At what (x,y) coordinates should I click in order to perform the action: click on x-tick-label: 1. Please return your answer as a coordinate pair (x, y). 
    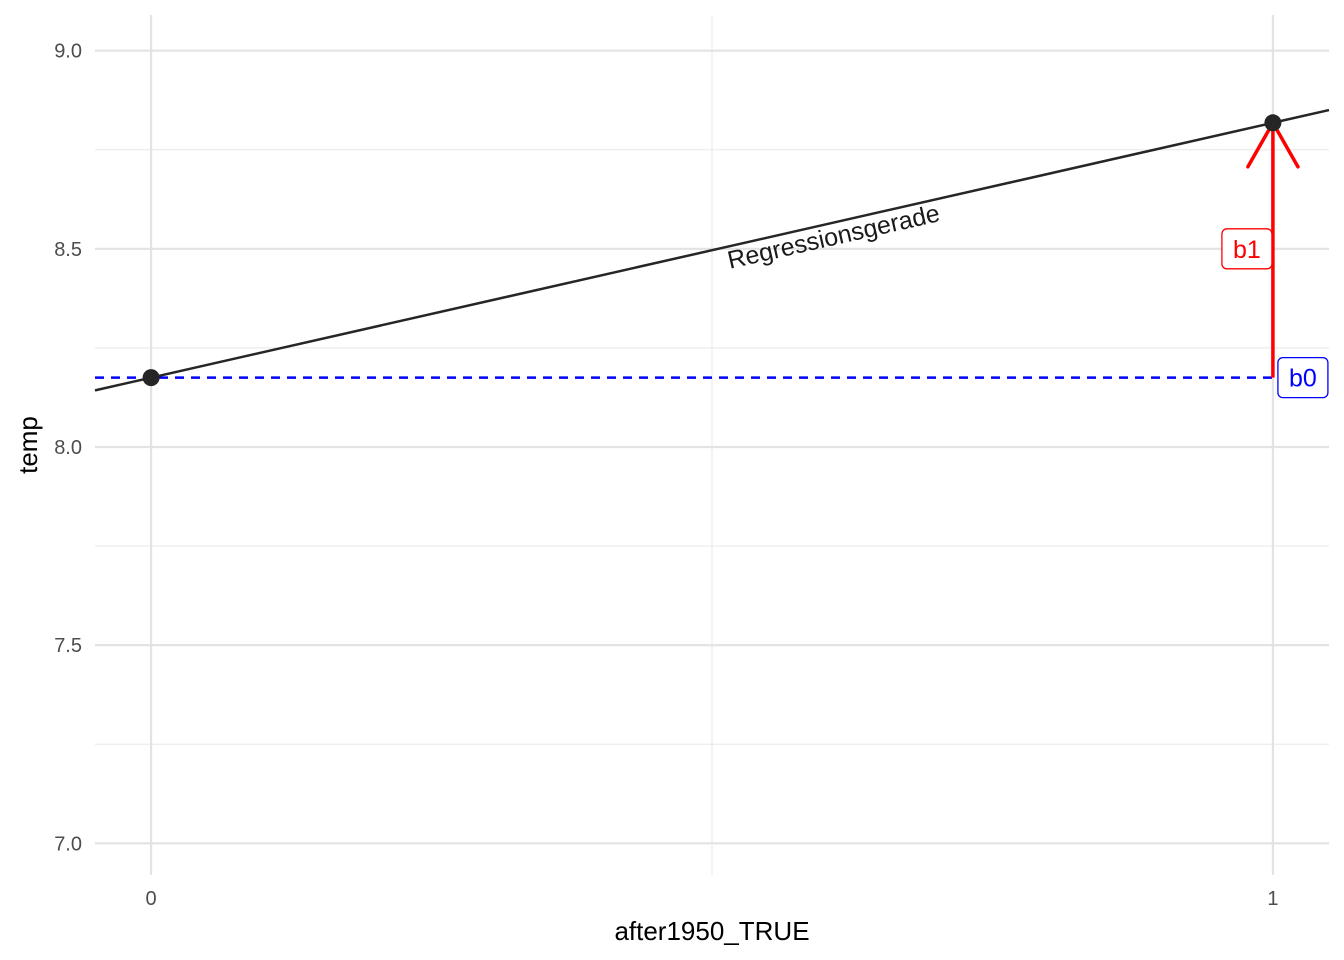
    Looking at the image, I should click on (1272, 899).